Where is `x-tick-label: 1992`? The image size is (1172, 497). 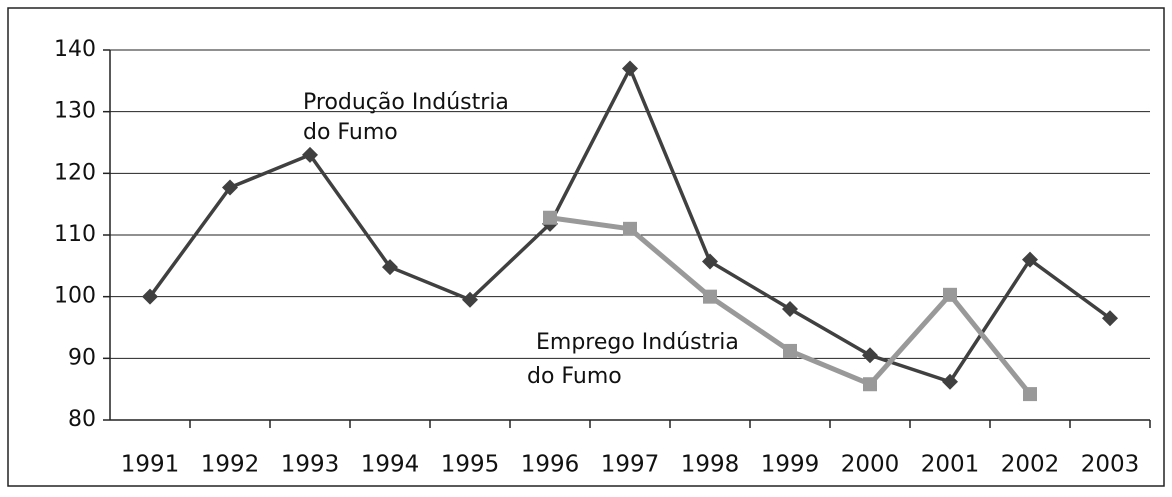 x-tick-label: 1992 is located at coordinates (230, 465).